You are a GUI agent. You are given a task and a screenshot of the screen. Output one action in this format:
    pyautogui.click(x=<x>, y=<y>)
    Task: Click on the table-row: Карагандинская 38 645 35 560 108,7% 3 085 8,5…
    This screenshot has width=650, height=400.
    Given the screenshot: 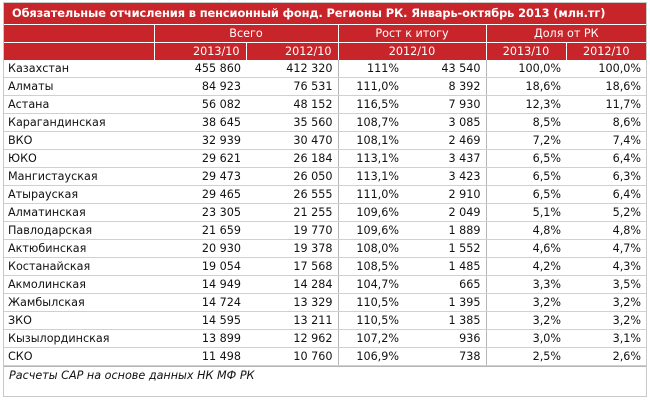 What is the action you would take?
    pyautogui.click(x=325, y=122)
    